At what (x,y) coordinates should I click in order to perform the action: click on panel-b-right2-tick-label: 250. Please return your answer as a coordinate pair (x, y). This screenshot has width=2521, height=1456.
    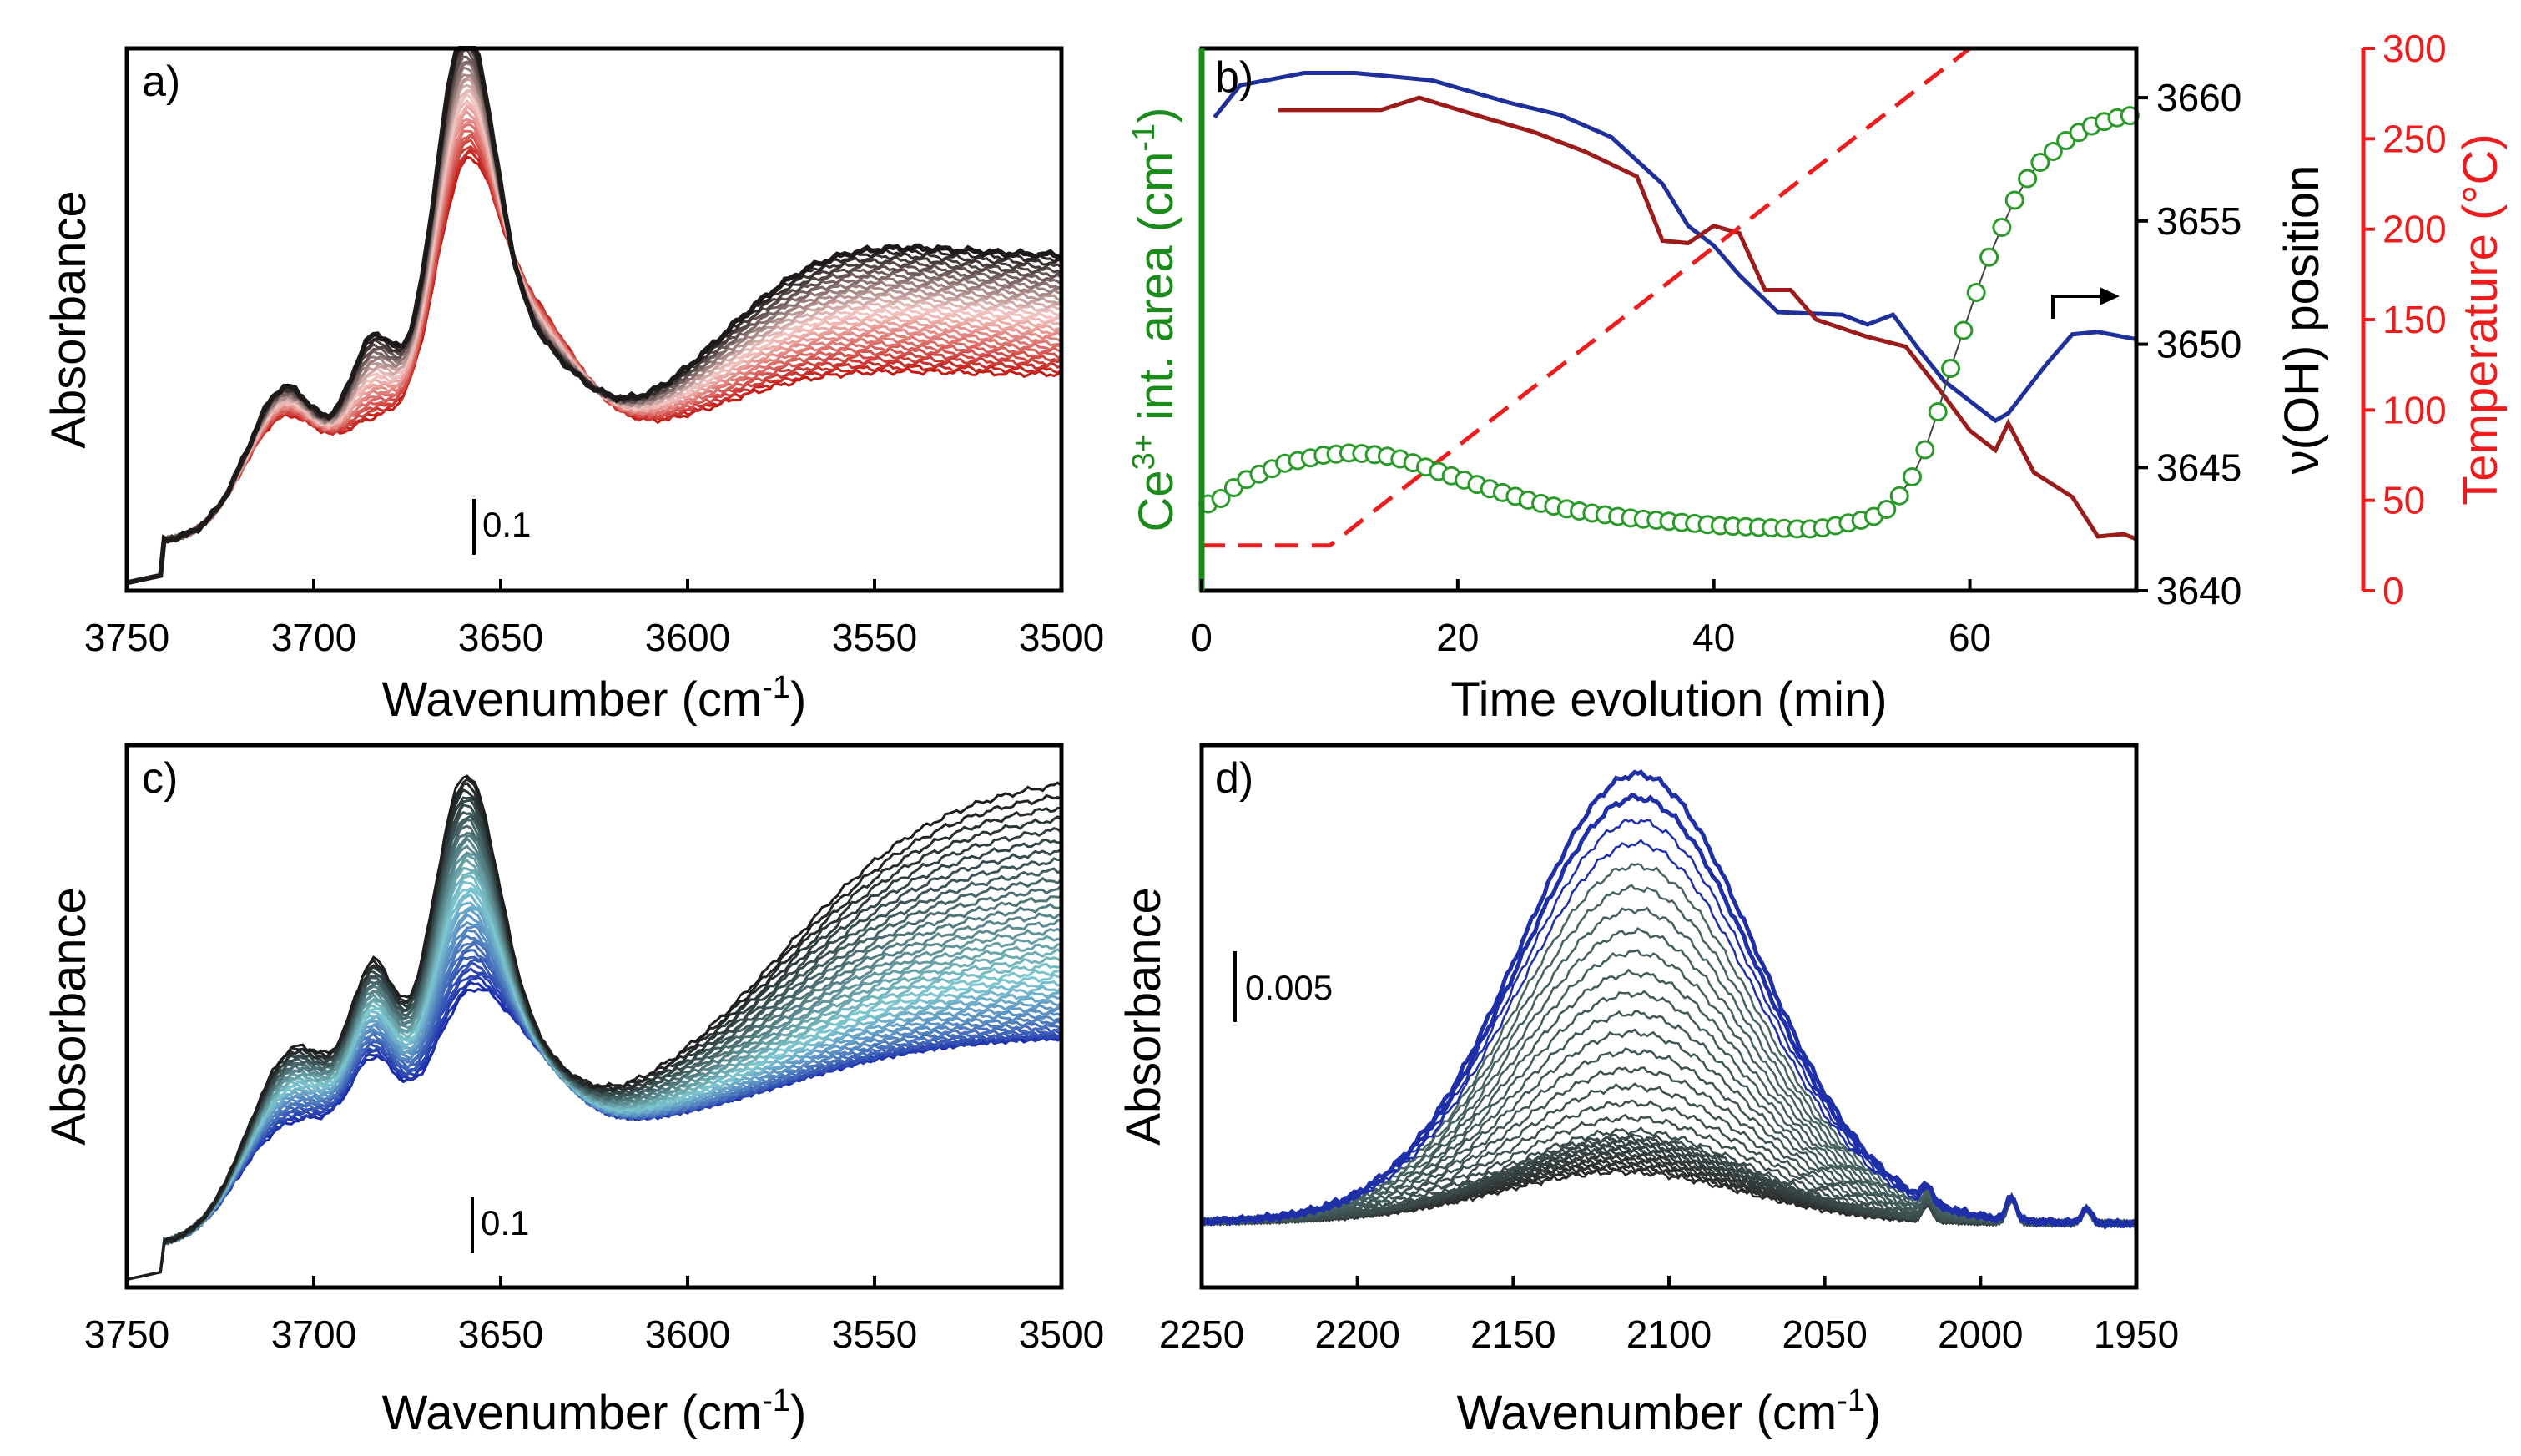
    Looking at the image, I should click on (2415, 138).